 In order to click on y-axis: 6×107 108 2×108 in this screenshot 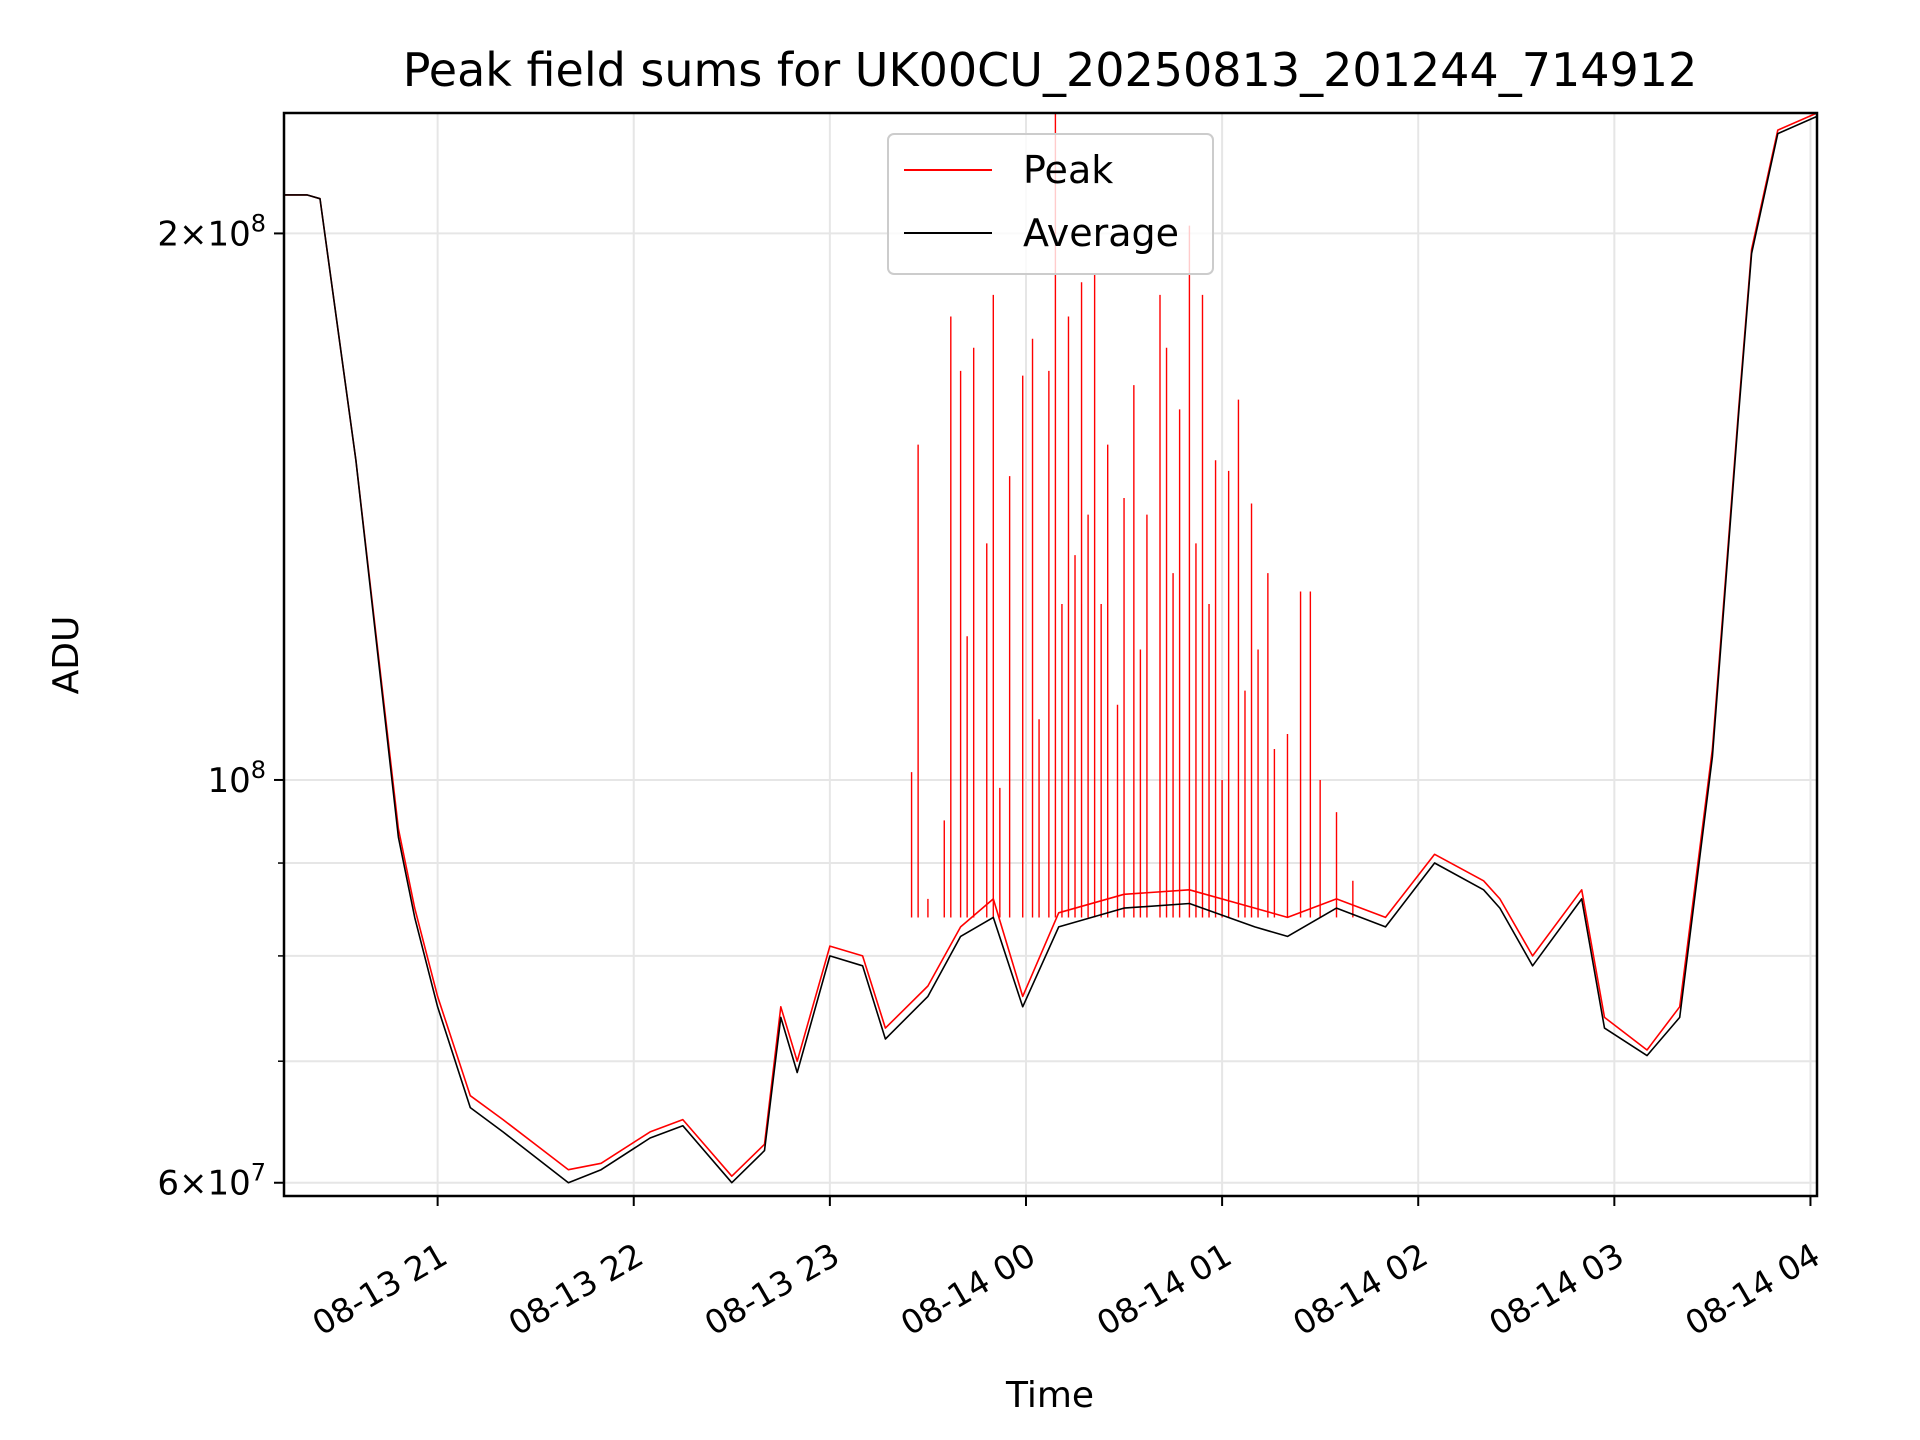, I will do `click(220, 706)`.